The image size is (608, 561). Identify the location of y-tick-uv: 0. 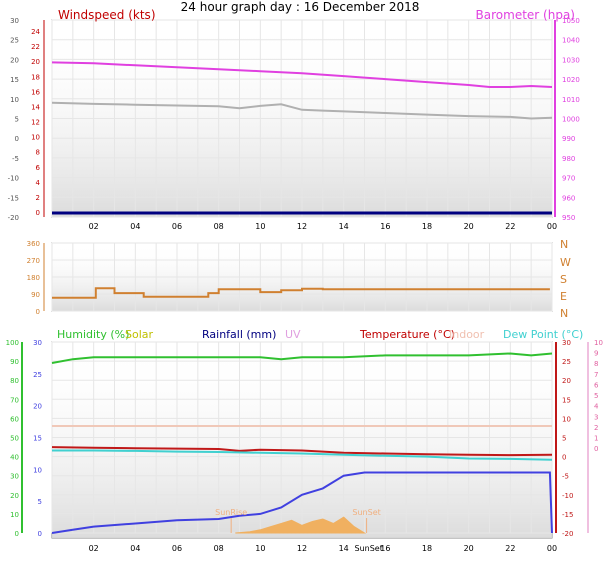
(596, 449).